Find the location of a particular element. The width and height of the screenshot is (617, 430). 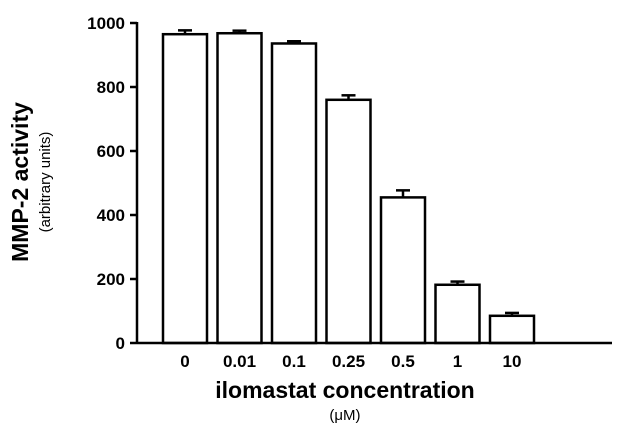

y-tick-label: 600 is located at coordinates (111, 151).